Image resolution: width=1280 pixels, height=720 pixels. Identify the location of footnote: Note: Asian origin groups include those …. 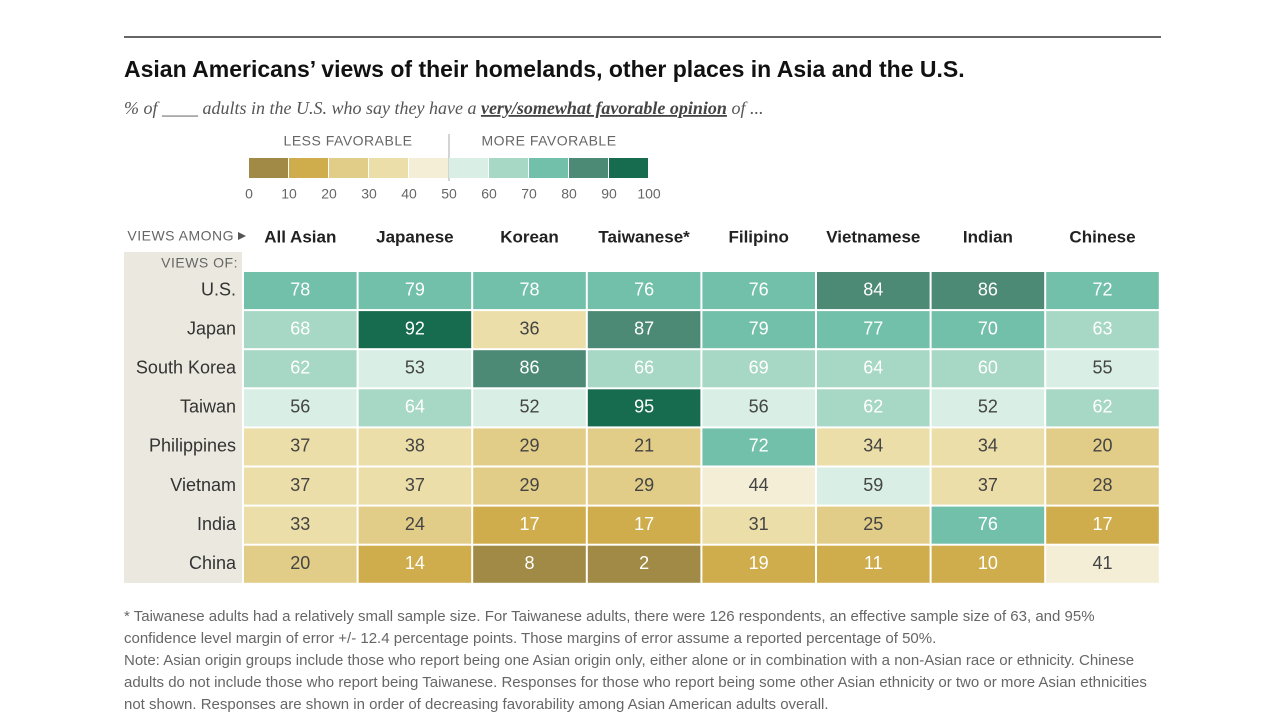
(635, 682).